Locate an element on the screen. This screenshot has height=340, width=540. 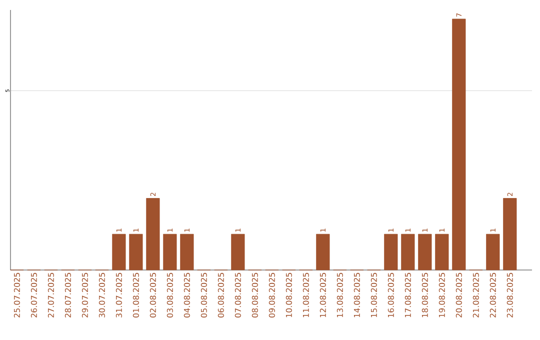
x-tick-label: 06.08.2025 is located at coordinates (221, 295).